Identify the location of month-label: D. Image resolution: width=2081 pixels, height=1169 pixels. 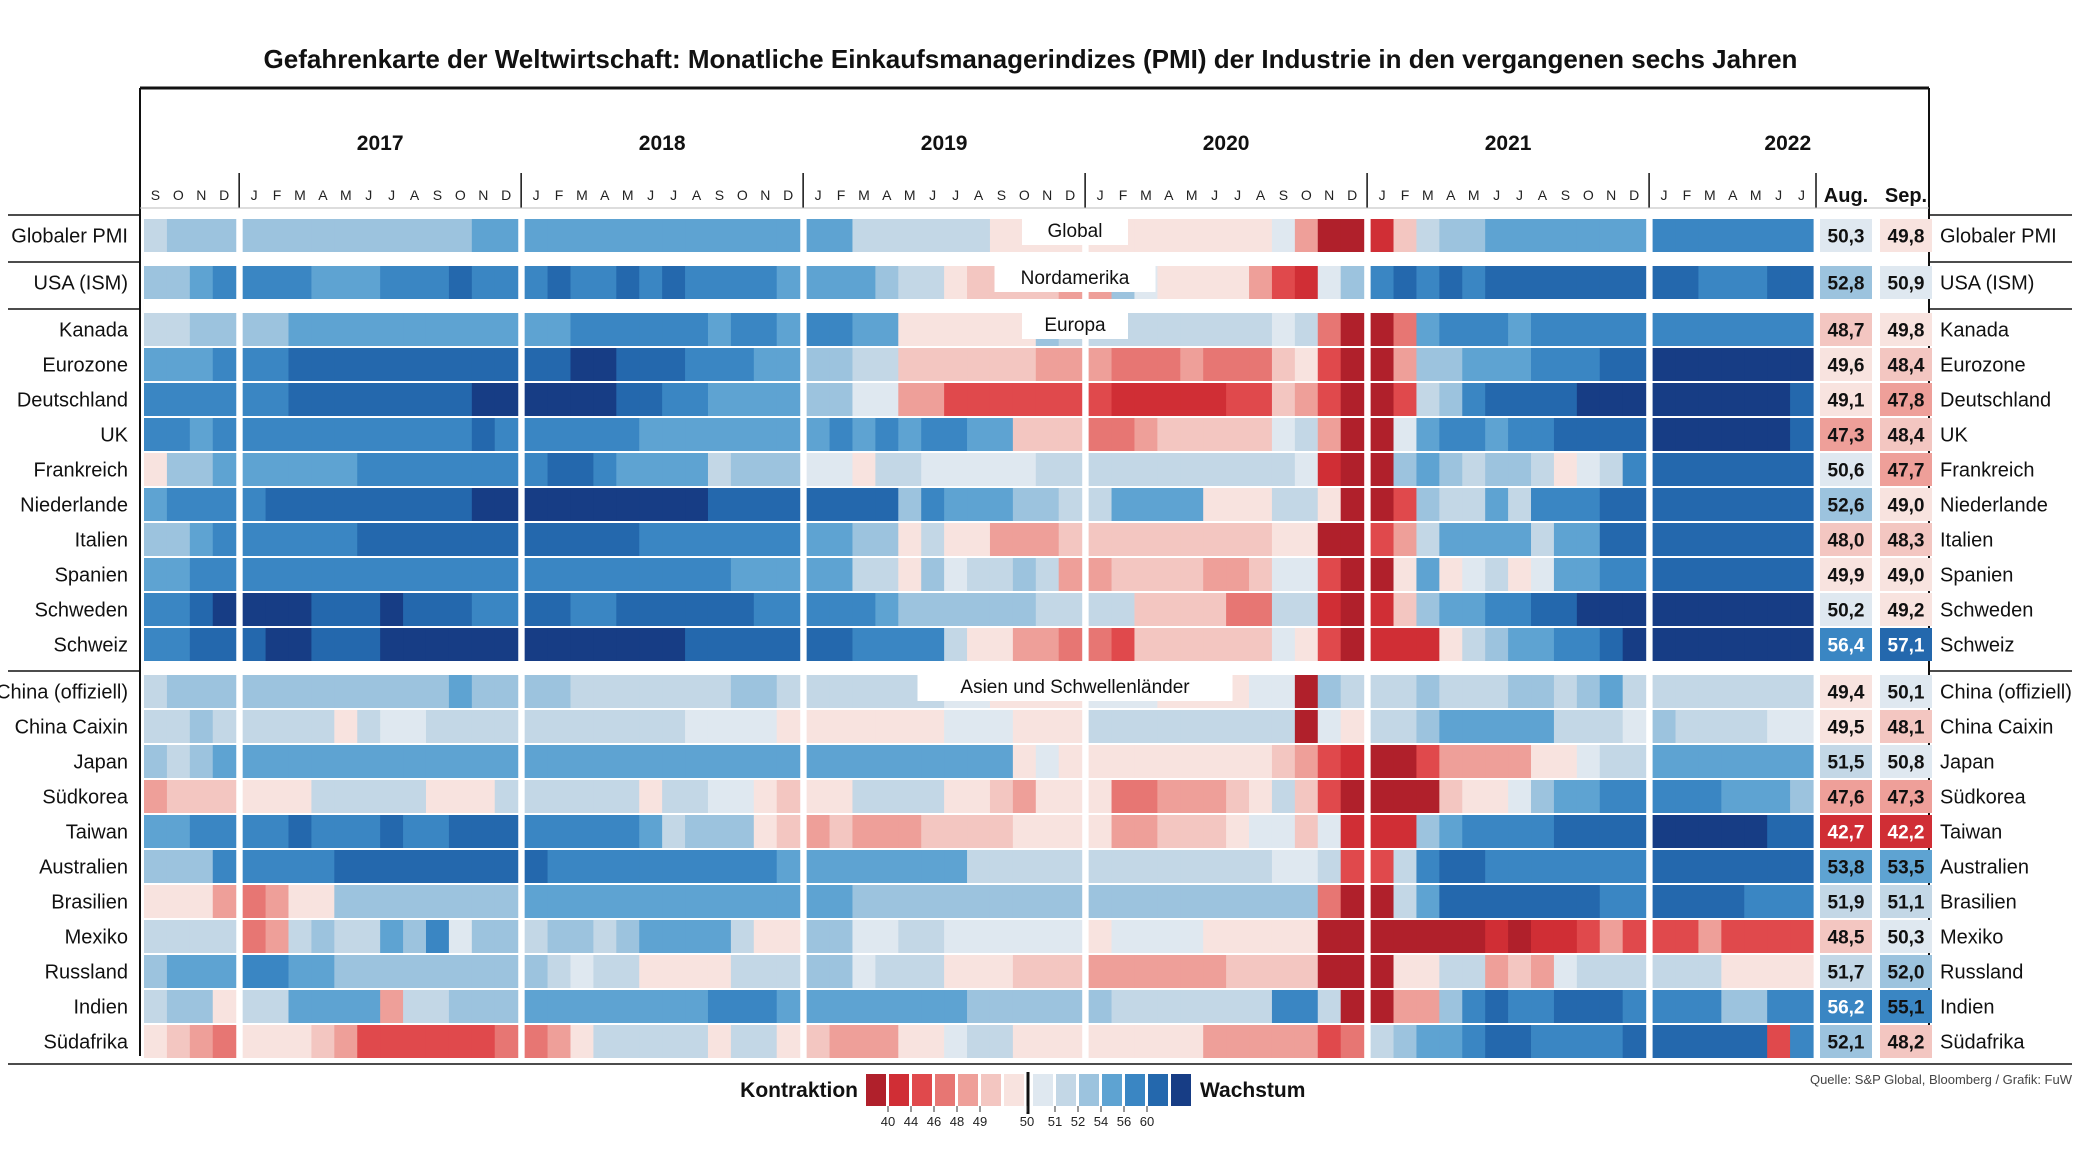
(788, 195).